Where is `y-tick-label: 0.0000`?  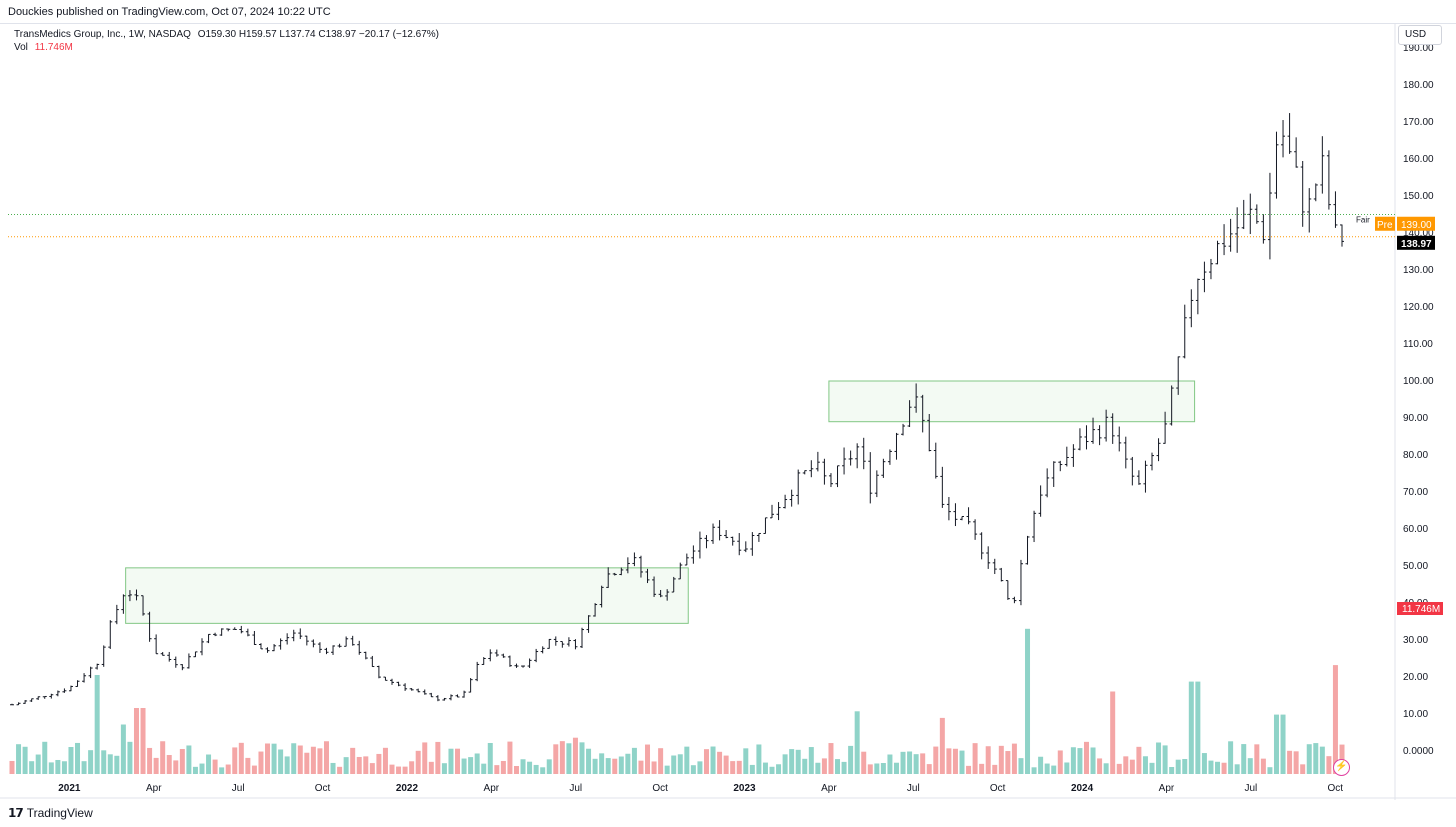
y-tick-label: 0.0000 is located at coordinates (1418, 751).